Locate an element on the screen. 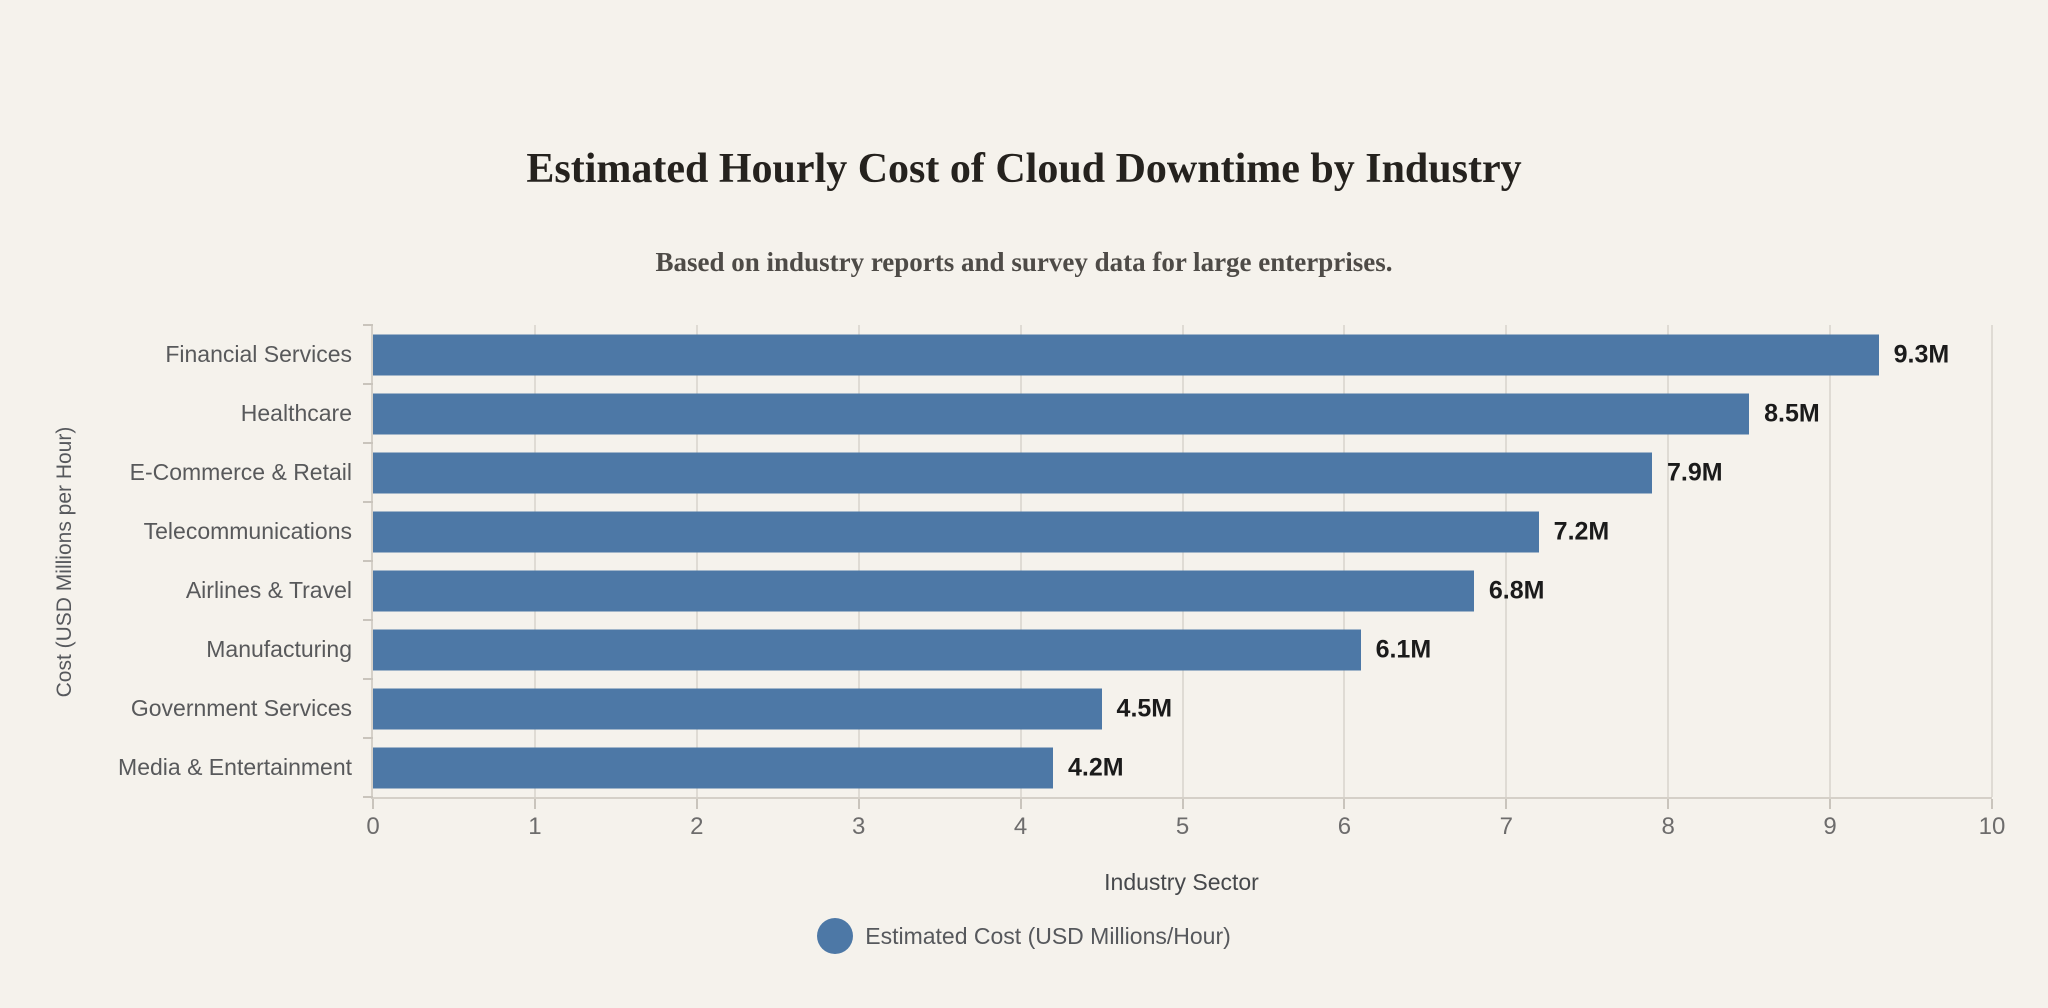 The width and height of the screenshot is (2048, 1008). x-axis-tick-label: 2 is located at coordinates (697, 826).